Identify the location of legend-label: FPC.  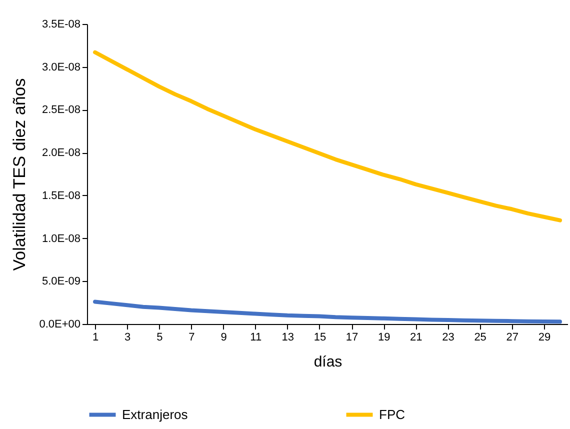
(392, 414).